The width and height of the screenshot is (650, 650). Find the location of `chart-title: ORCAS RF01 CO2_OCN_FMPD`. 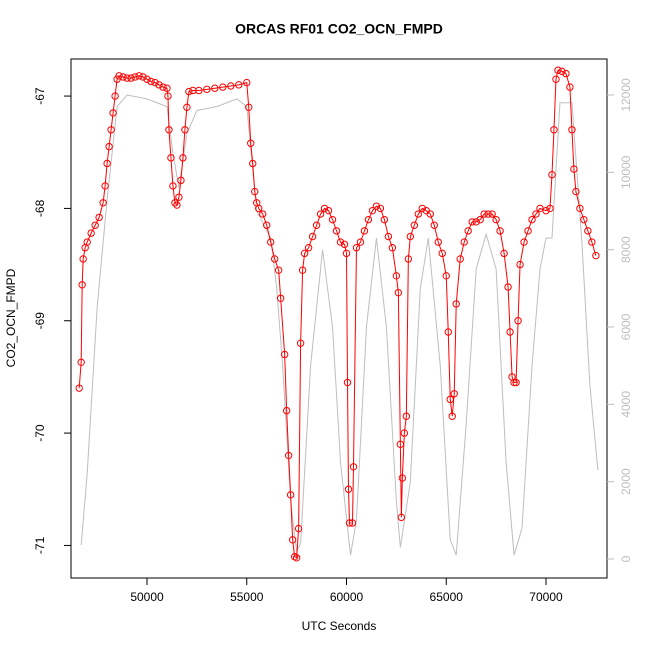

chart-title: ORCAS RF01 CO2_OCN_FMPD is located at coordinates (339, 29).